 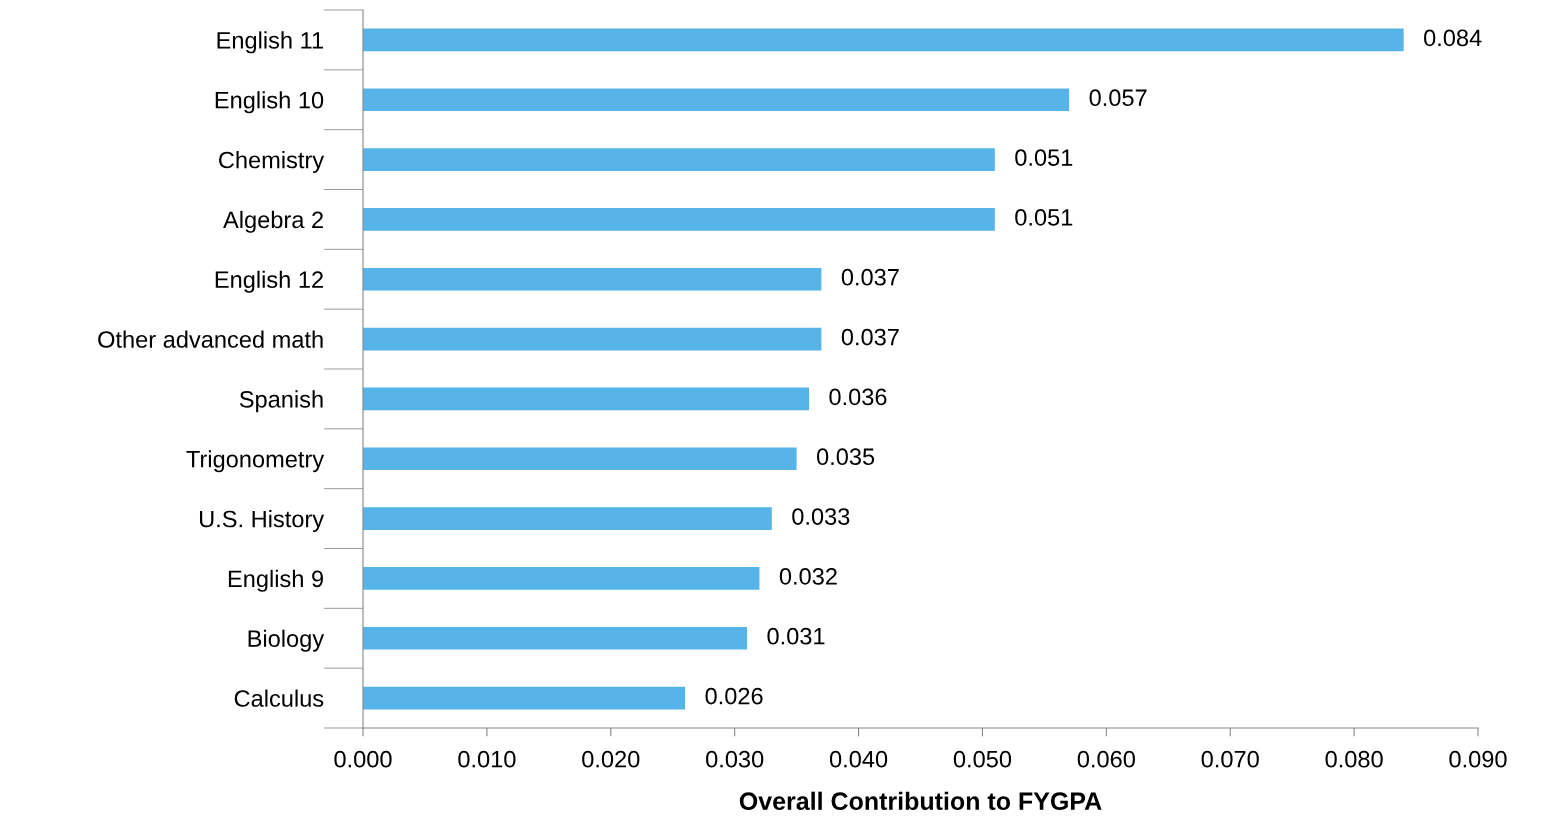 I want to click on y-tick-label: English 10, so click(x=269, y=102).